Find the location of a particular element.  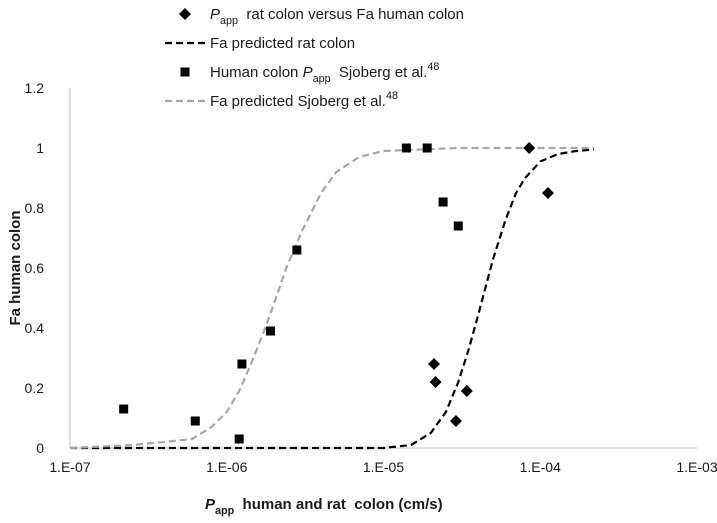

y-axis-title: Fa human colon is located at coordinates (15, 267).